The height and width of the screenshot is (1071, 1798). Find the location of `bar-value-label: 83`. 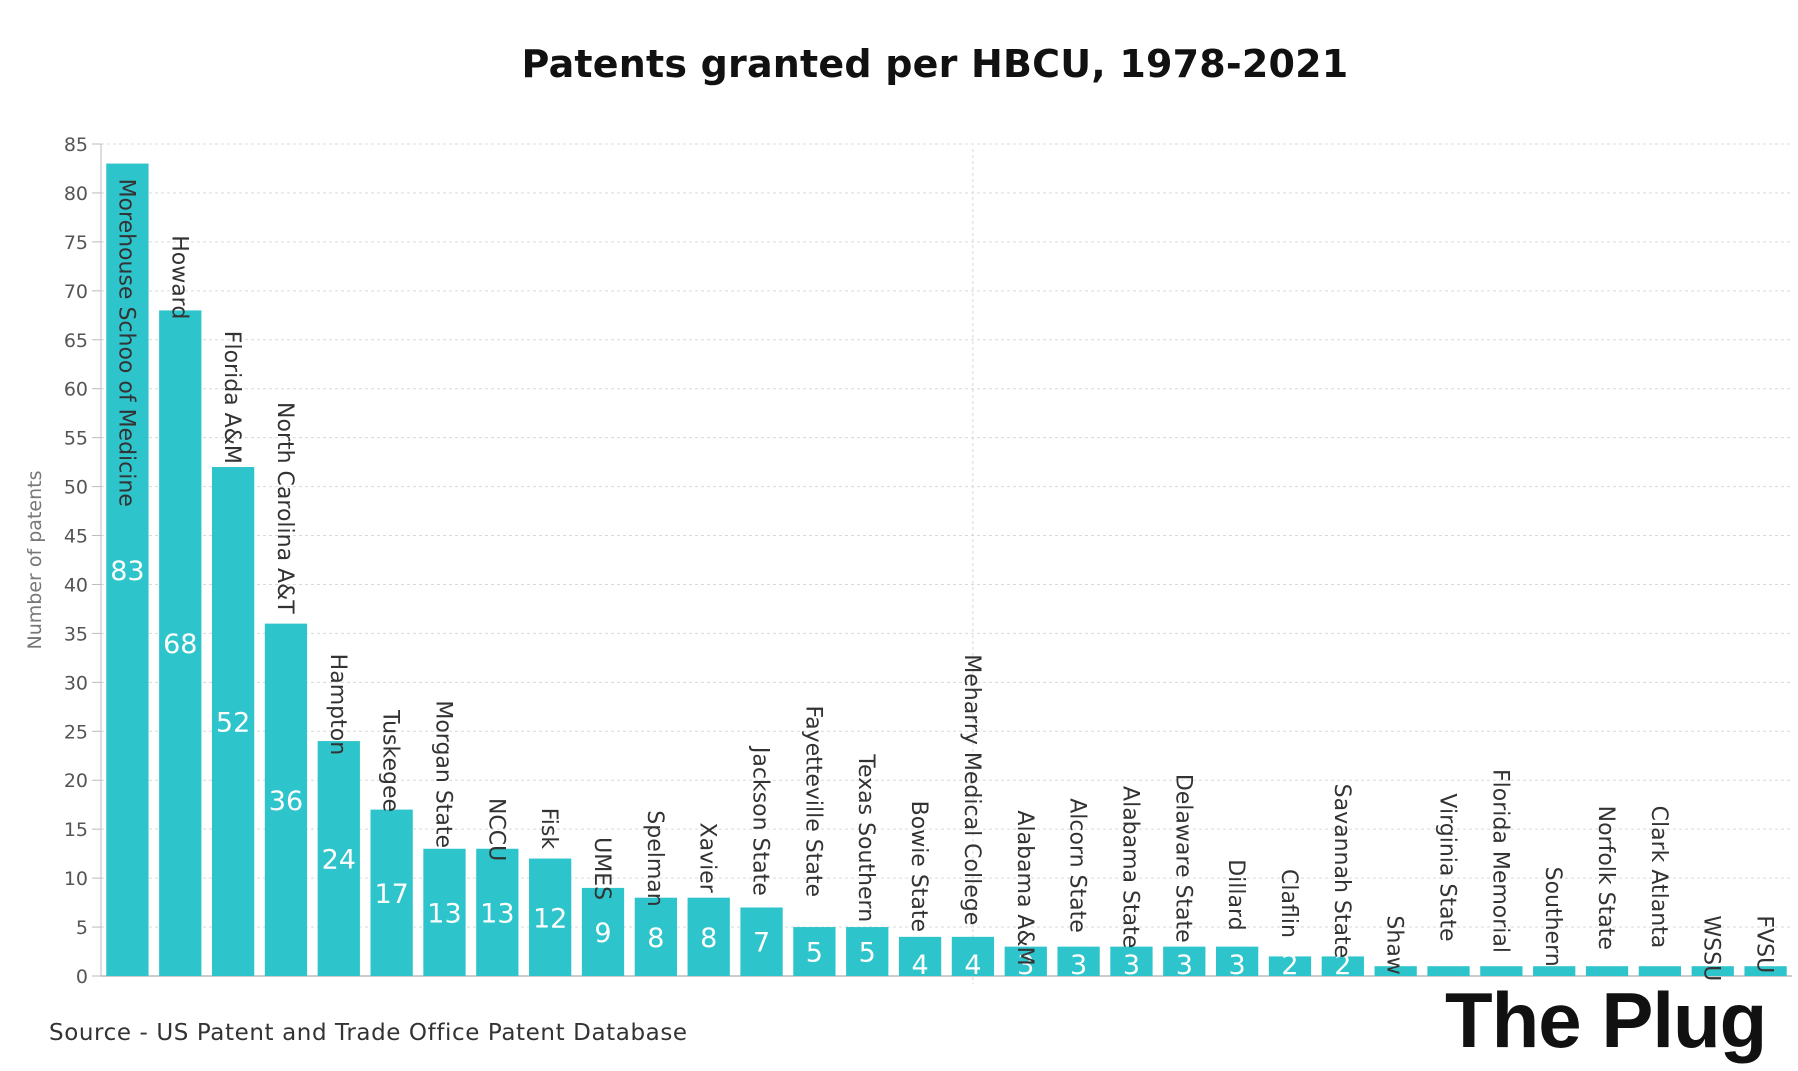

bar-value-label: 83 is located at coordinates (127, 571).